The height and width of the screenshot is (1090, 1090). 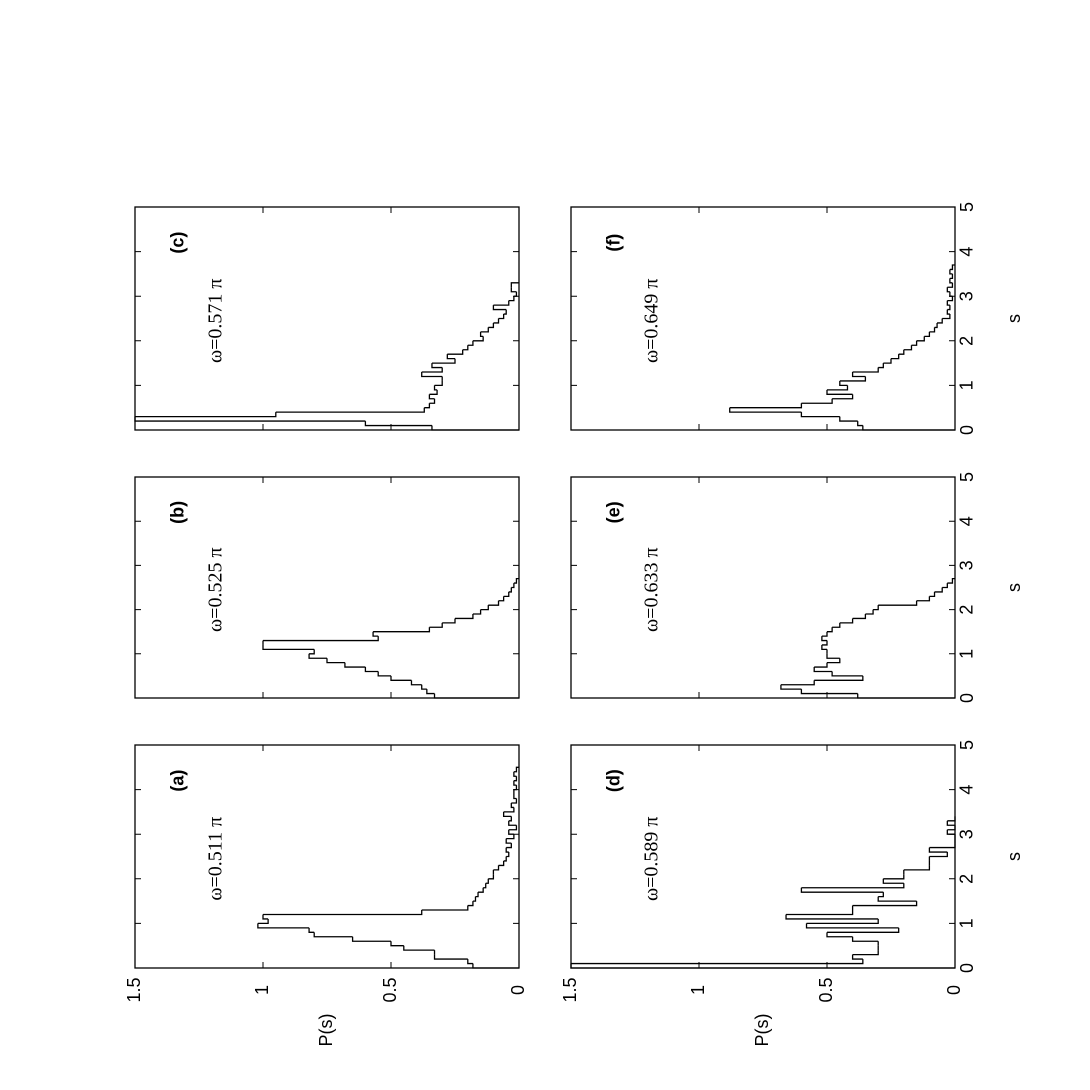 I want to click on x-axis-label: s, so click(x=1014, y=856).